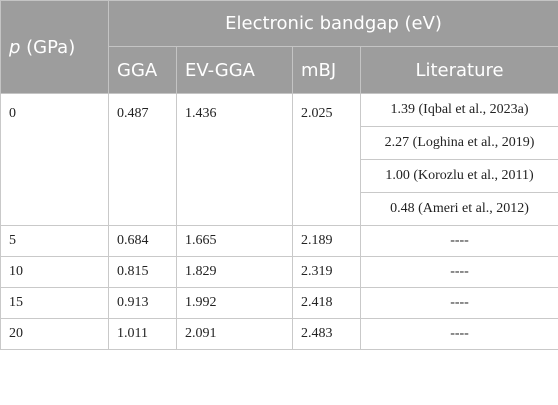 The height and width of the screenshot is (405, 558). Describe the element at coordinates (332, 23) in the screenshot. I see `bandgap-group-header: Electronic bandgap (eV)` at that location.